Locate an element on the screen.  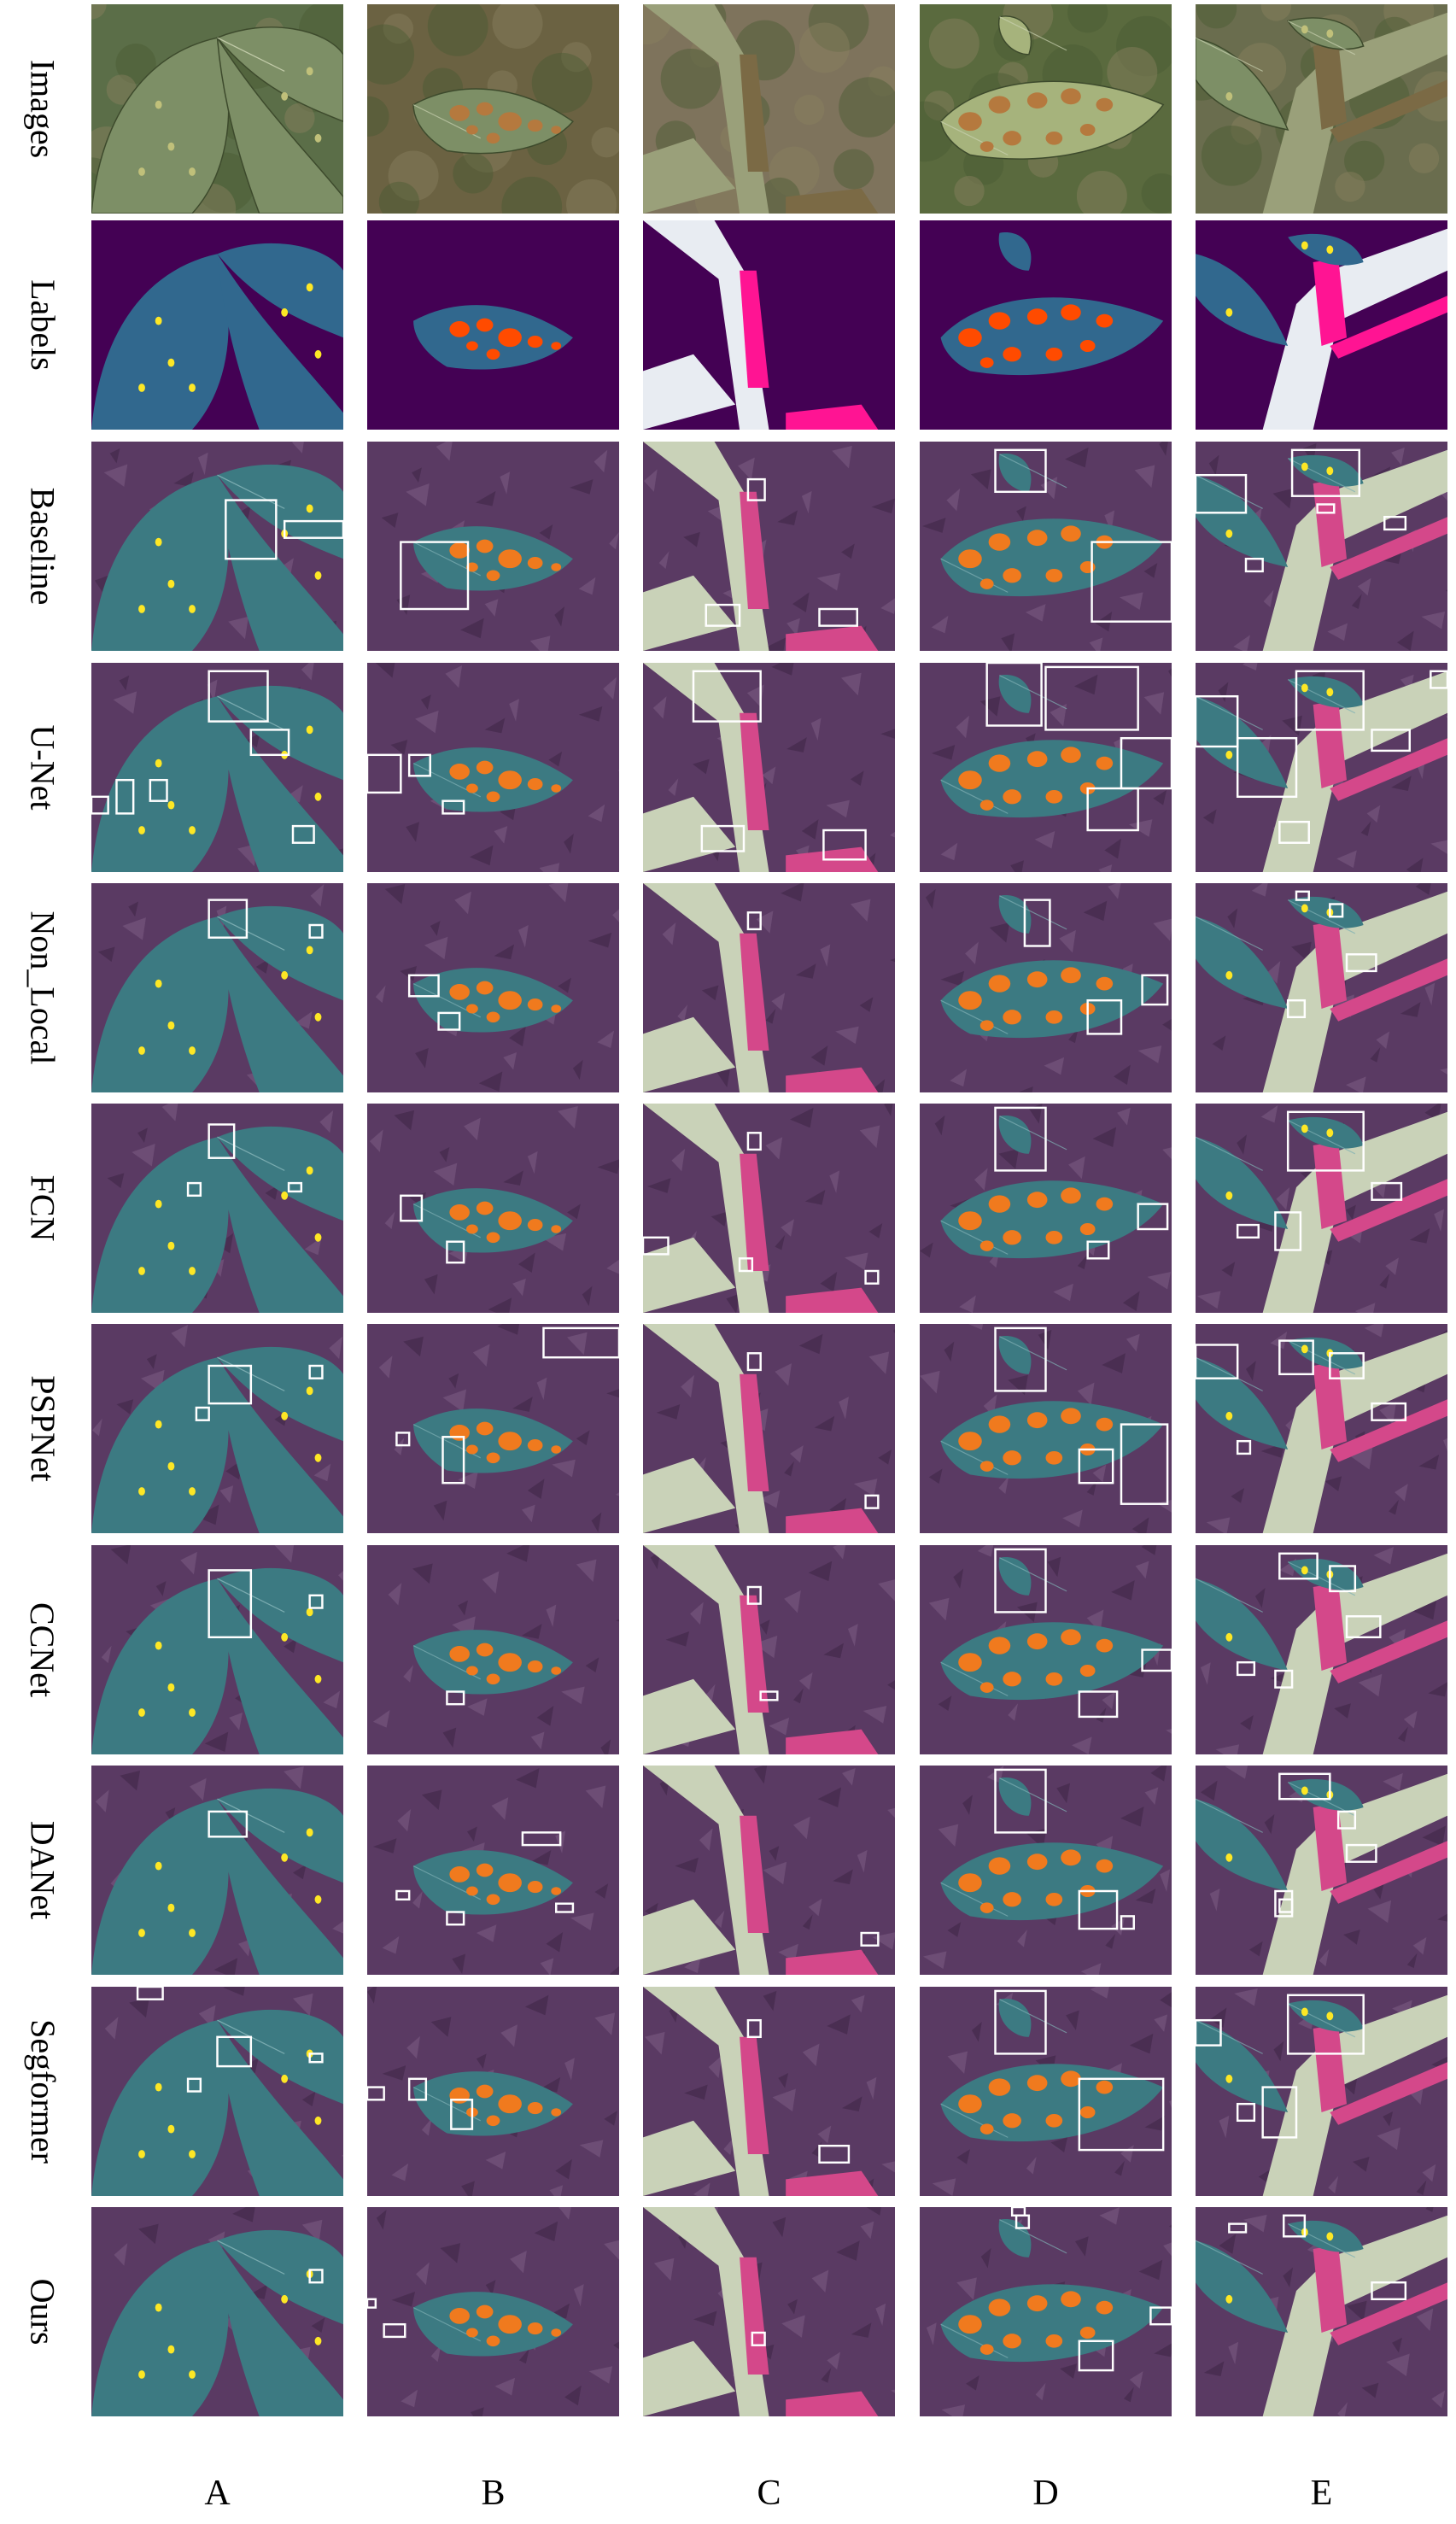
column-label: E is located at coordinates (1321, 2493).